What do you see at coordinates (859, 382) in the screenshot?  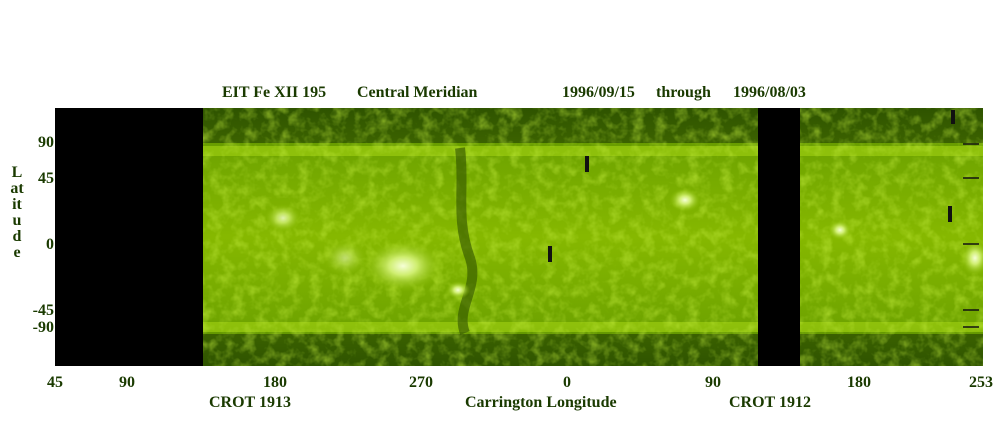 I see `x-tick-180-b: 180` at bounding box center [859, 382].